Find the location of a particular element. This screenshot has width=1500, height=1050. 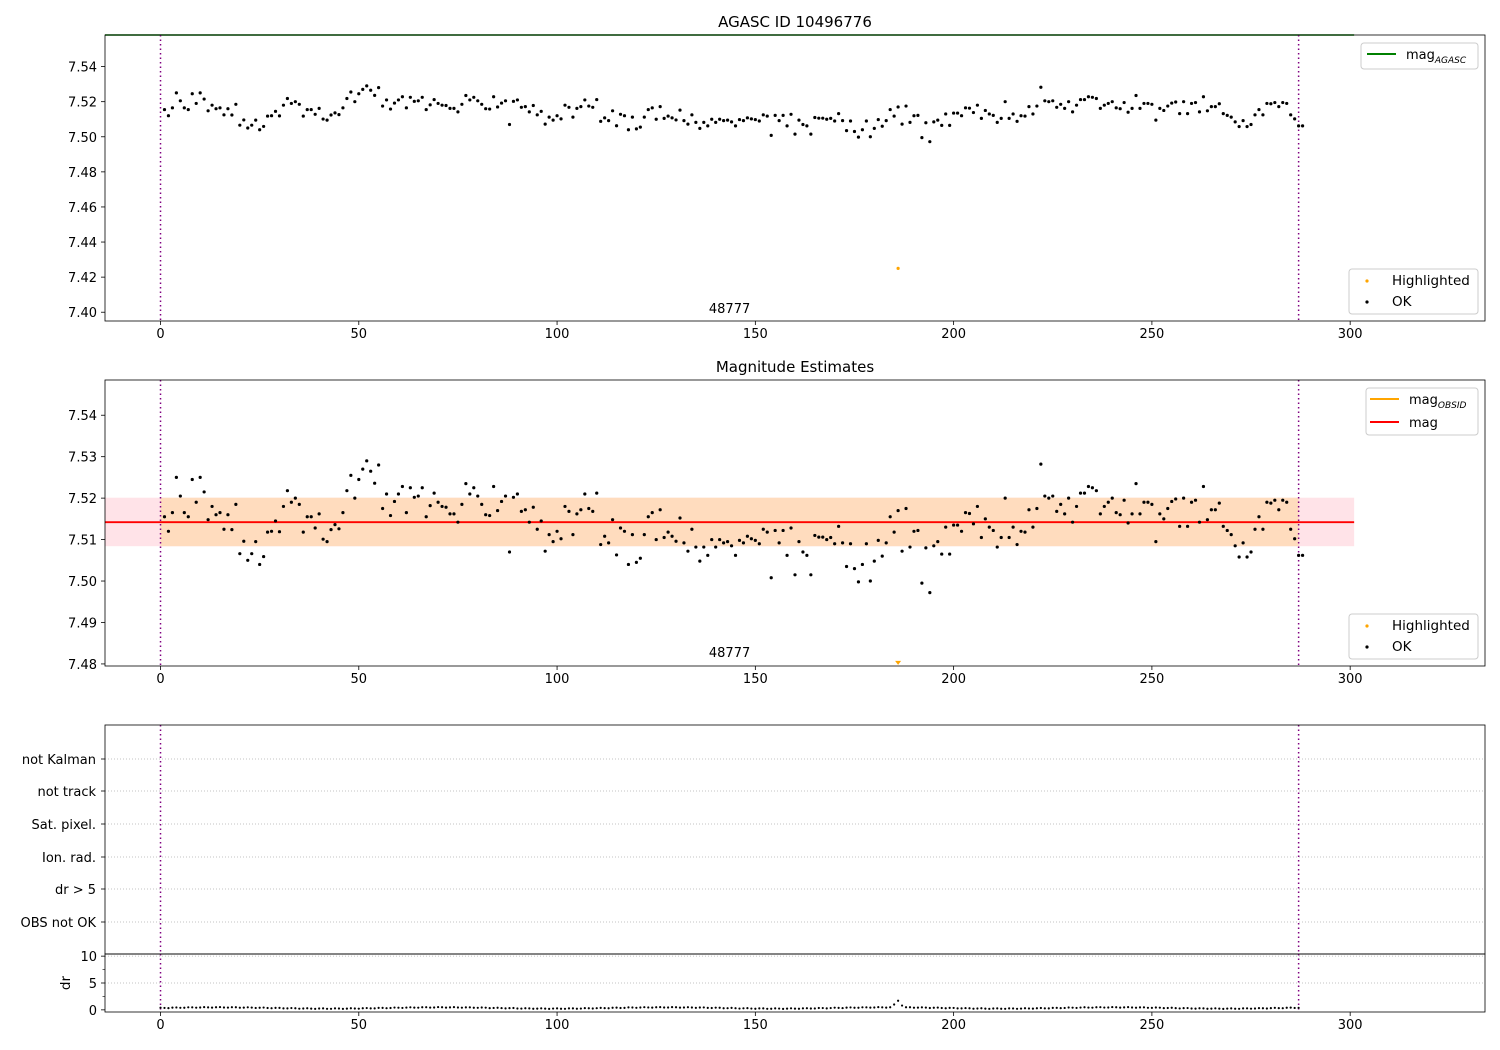

y-tick-label: 7.54 is located at coordinates (82, 416).